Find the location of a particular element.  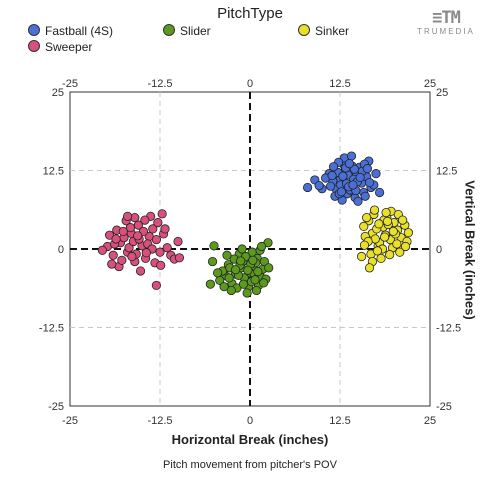

x-tick-label-top: 25 is located at coordinates (430, 84).